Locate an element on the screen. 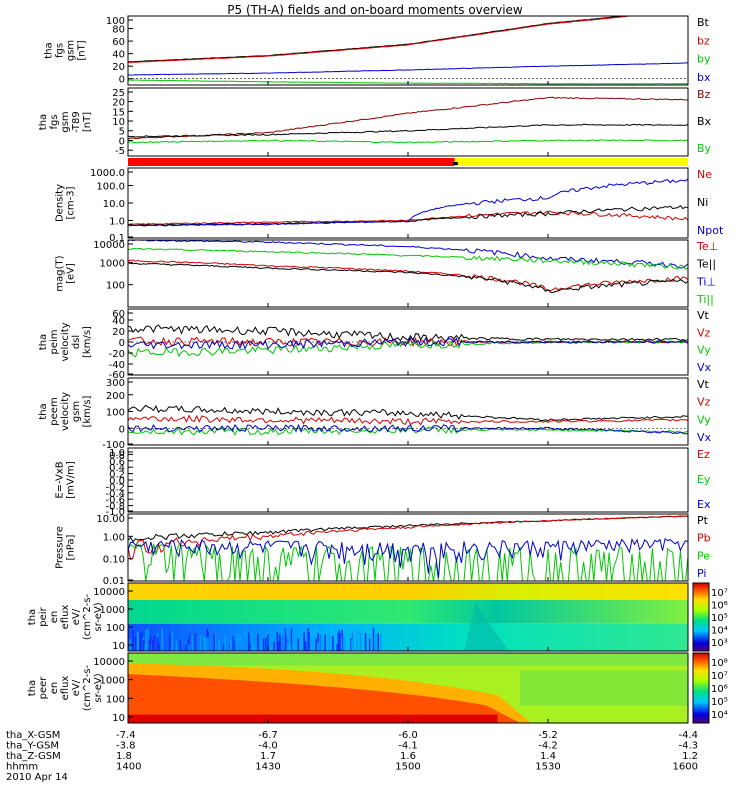 The image size is (750, 800). ion-spectrogram-mid is located at coordinates (408, 612).